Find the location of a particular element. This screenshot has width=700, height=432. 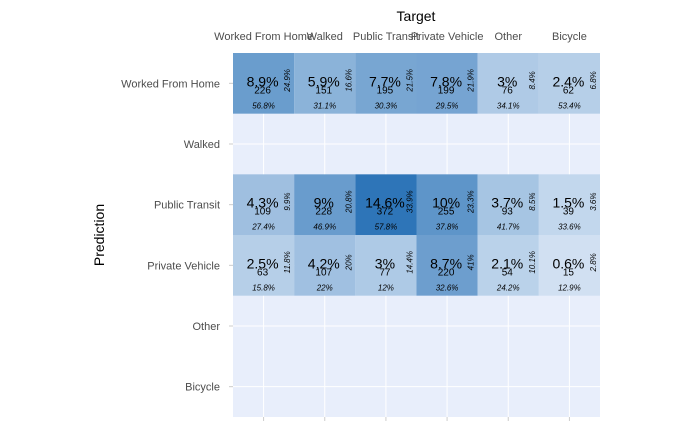

tile-column-percent-label: 53.4% is located at coordinates (569, 105).